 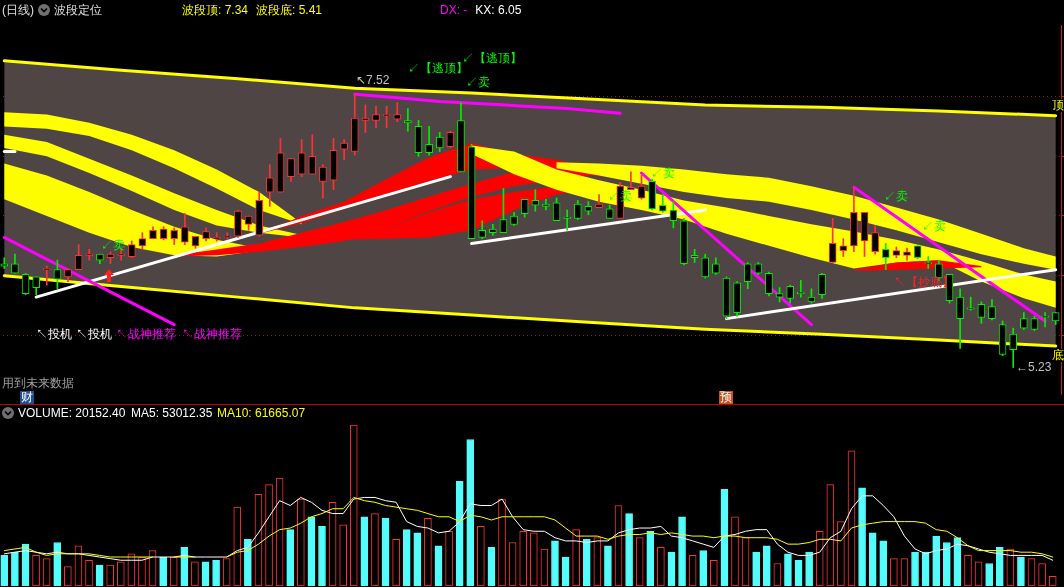 What do you see at coordinates (289, 10) in the screenshot?
I see `text: 波段底: 5.41` at bounding box center [289, 10].